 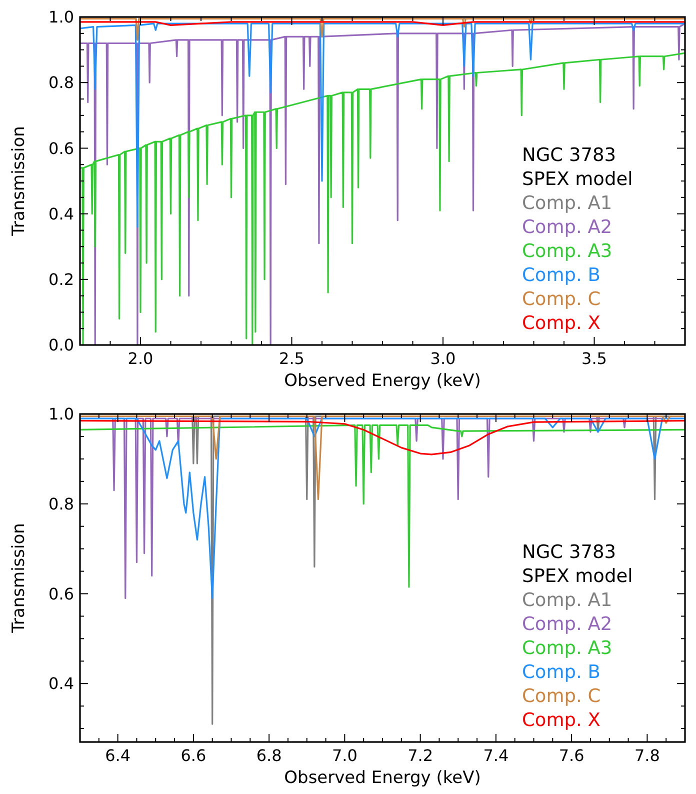 I want to click on x-tick-label: 7.0, so click(x=345, y=755).